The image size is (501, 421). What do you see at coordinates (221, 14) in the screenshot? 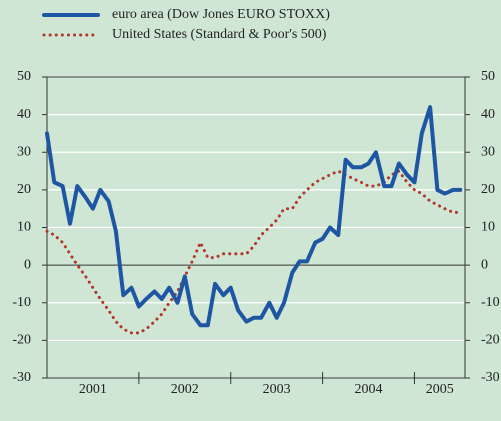
I see `legend-label: euro area (Dow Jones EURO STOXX)` at bounding box center [221, 14].